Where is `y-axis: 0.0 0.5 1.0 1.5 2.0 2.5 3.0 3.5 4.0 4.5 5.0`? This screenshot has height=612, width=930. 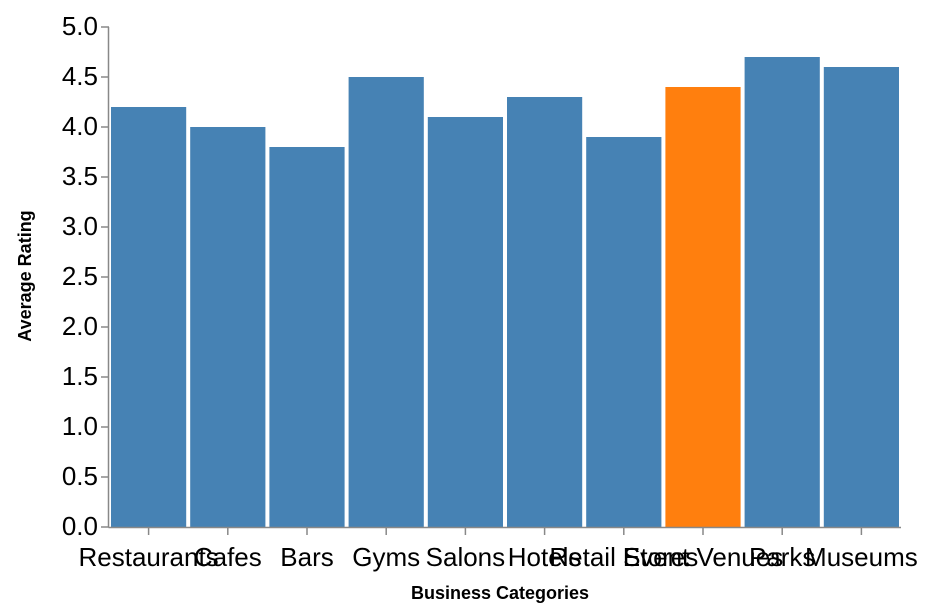 y-axis: 0.0 0.5 1.0 1.5 2.0 2.5 3.0 3.5 4.0 4.5 5.0 is located at coordinates (86, 276).